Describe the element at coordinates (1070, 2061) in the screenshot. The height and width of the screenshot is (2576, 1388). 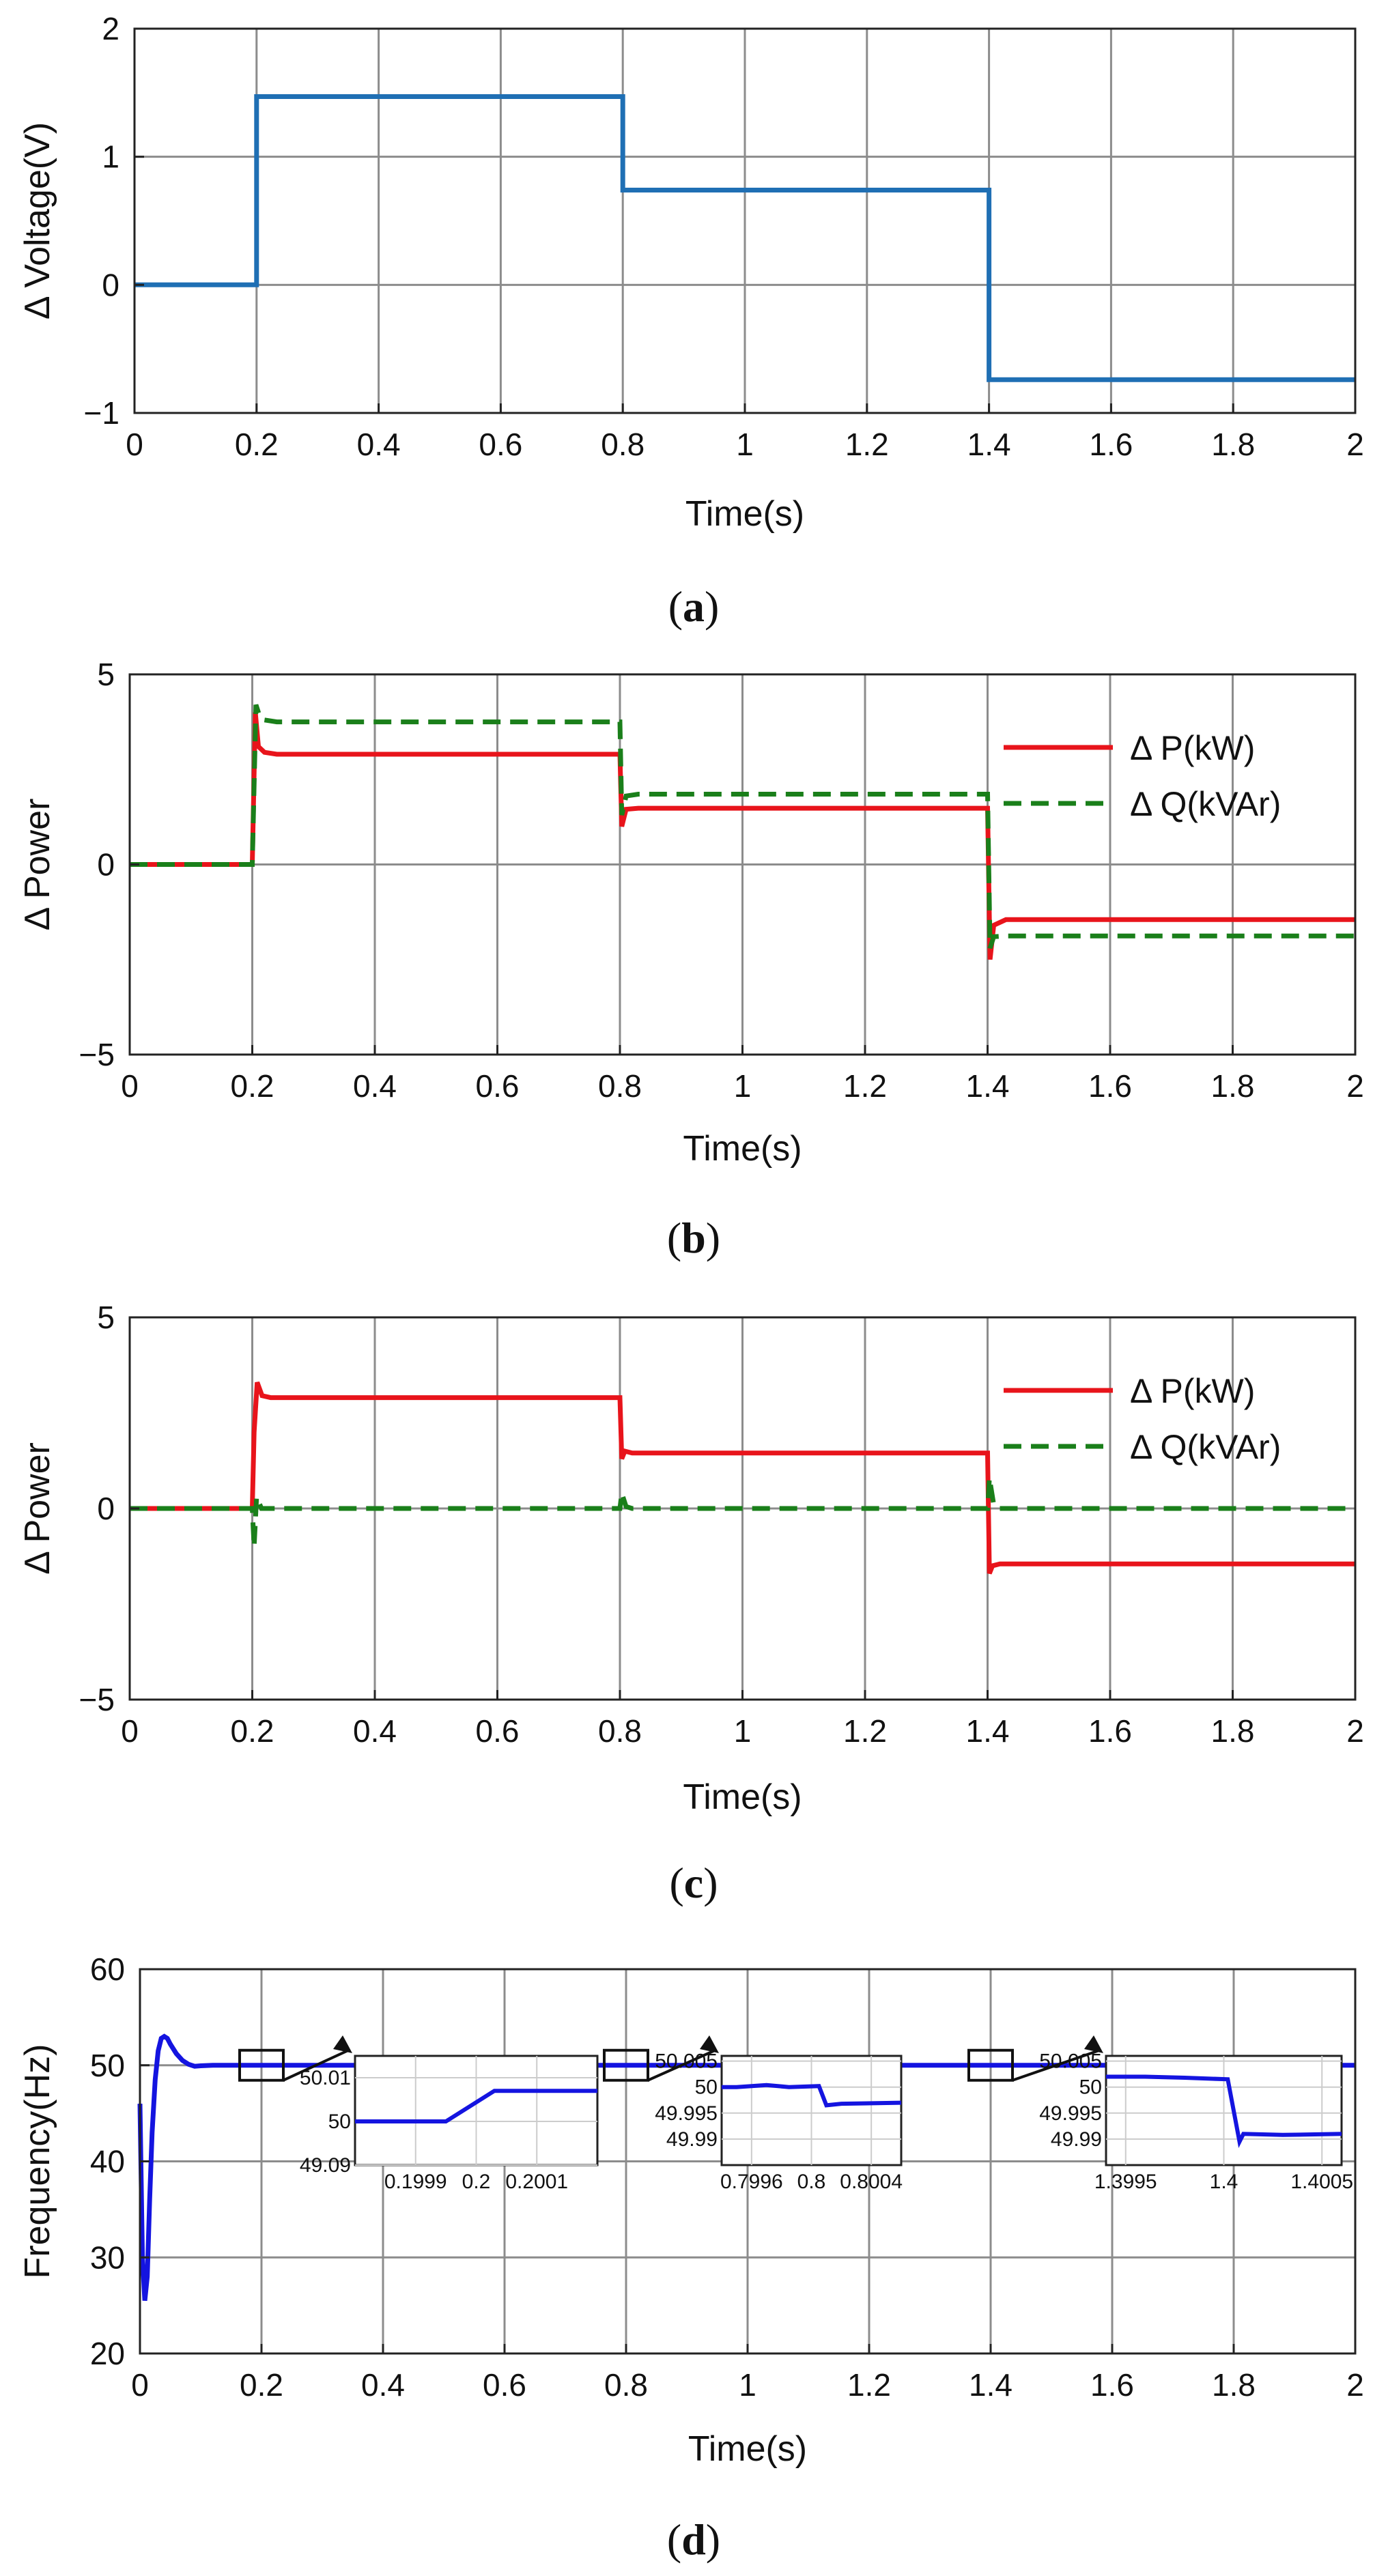
I see `inset-y-tick-label: 50.005` at that location.